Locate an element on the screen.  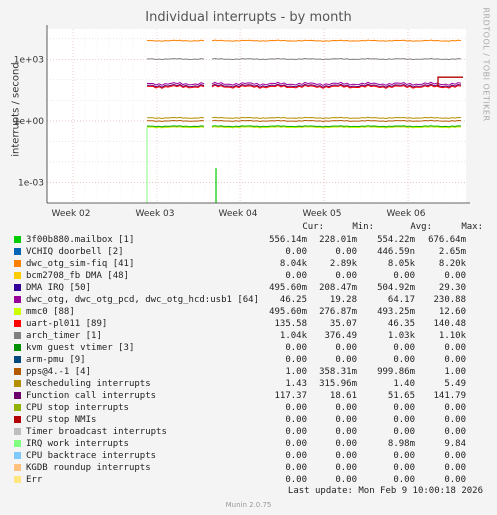
legend-max: 1.00 is located at coordinates (455, 372).